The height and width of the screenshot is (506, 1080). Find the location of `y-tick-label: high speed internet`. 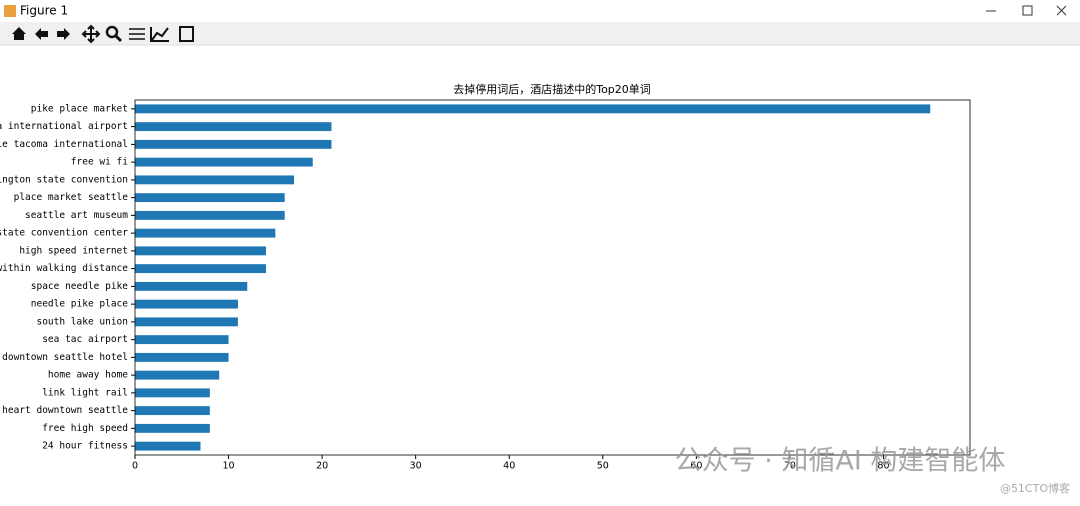

y-tick-label: high speed internet is located at coordinates (73, 250).